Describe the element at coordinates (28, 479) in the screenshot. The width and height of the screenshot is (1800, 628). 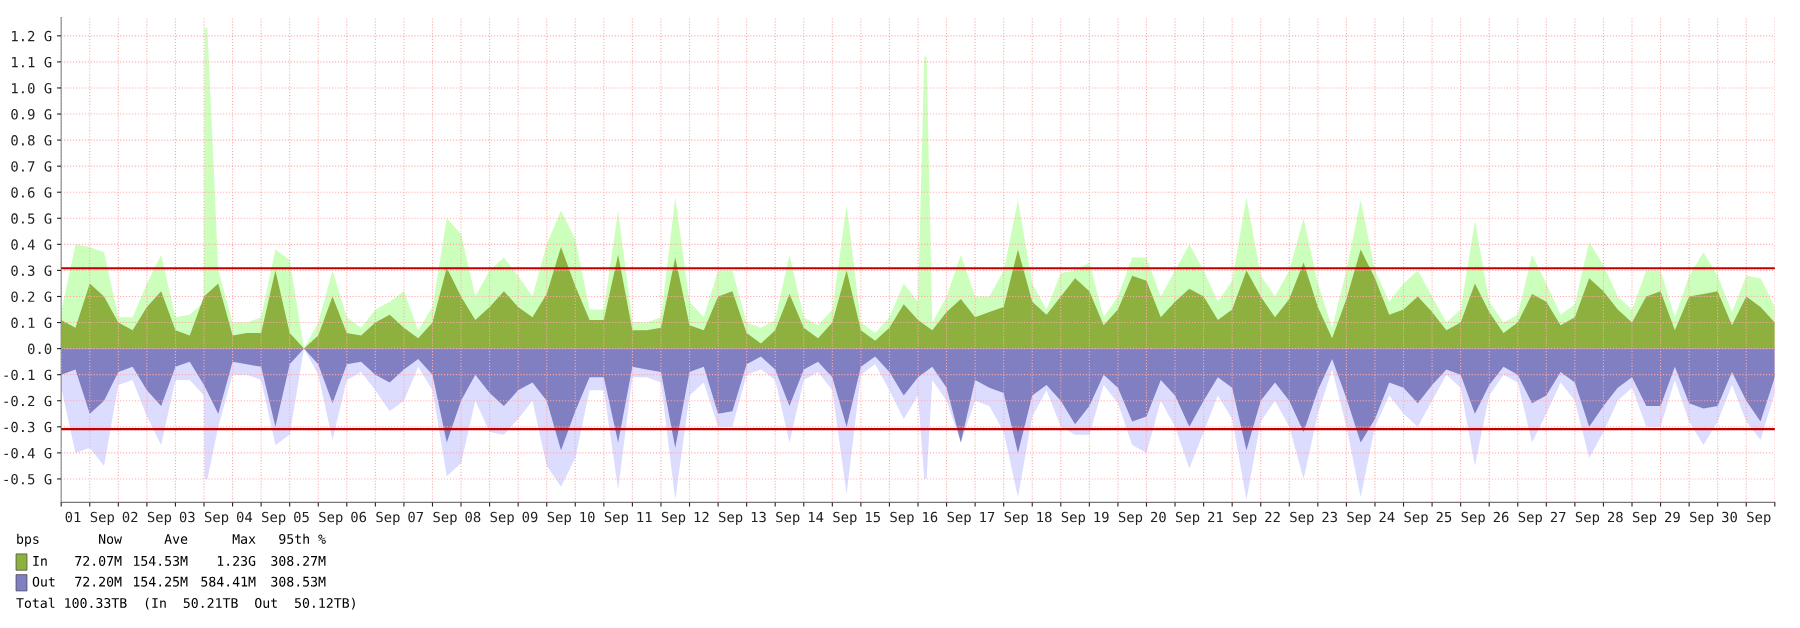
I see `y-tick-label: -0.5 G` at that location.